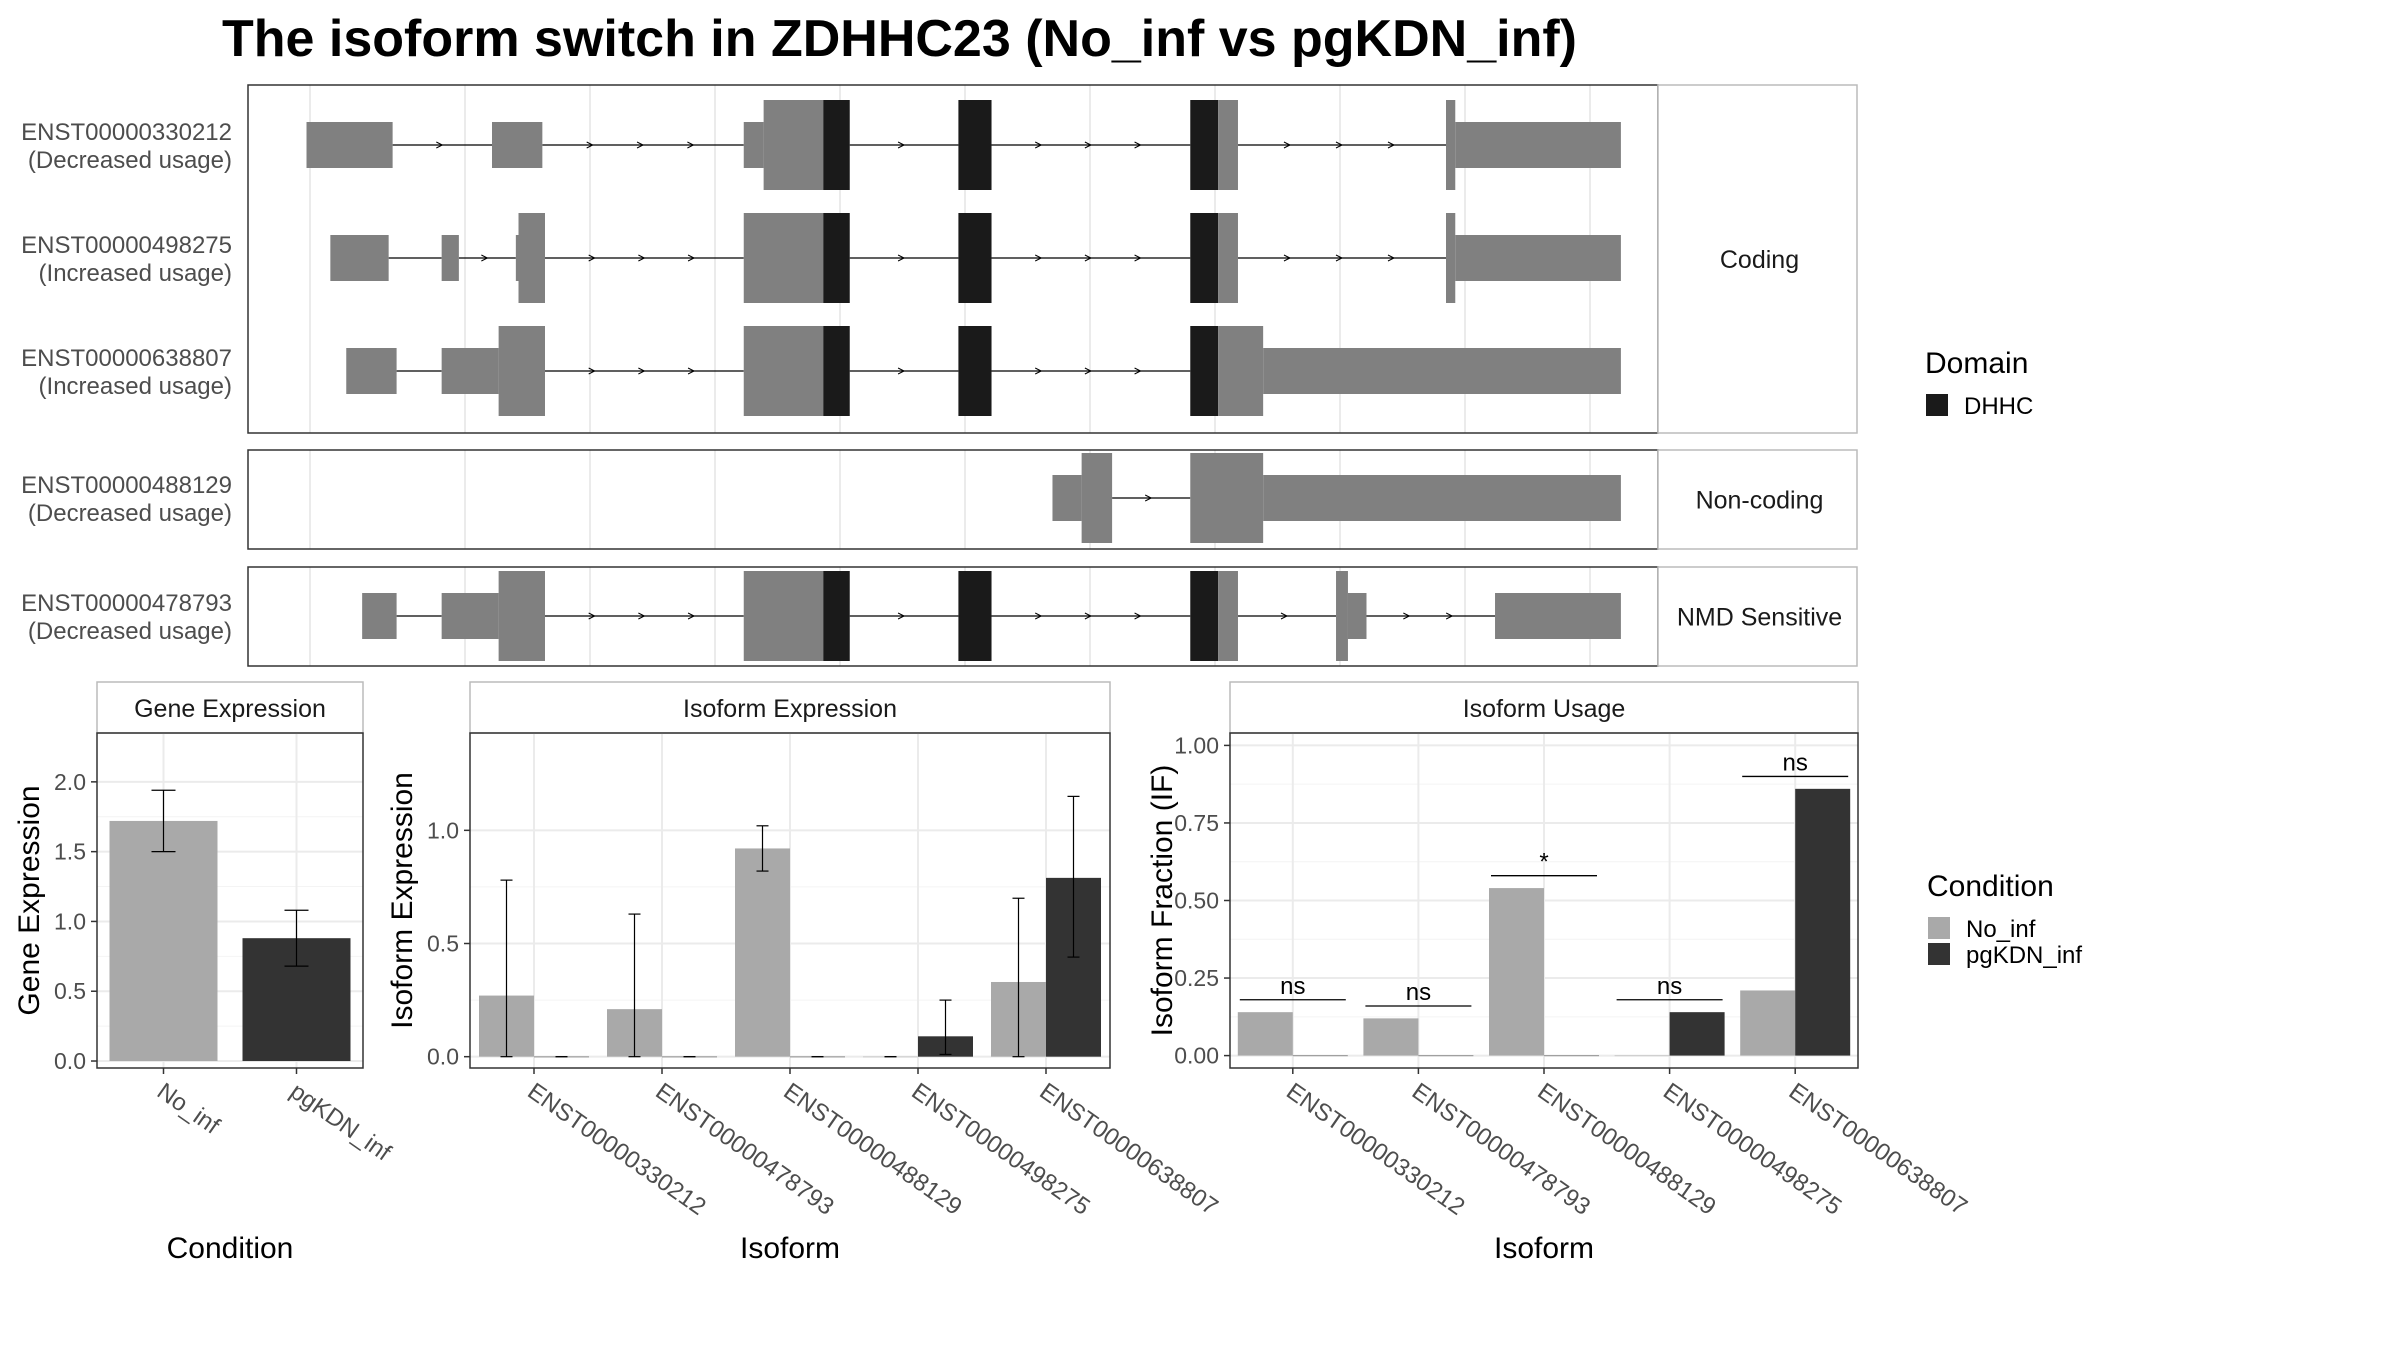 This screenshot has height=1350, width=2400. What do you see at coordinates (126, 245) in the screenshot?
I see `isoform-id-label: ENST00000498275` at bounding box center [126, 245].